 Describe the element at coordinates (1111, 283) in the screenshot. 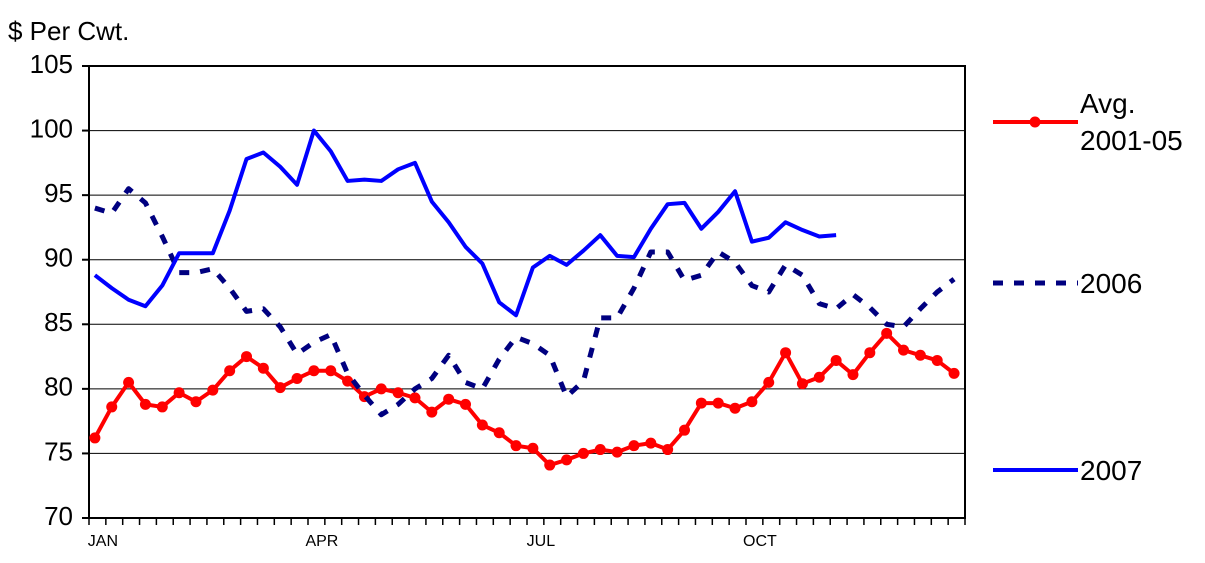

I see `legend-label: 2006` at that location.